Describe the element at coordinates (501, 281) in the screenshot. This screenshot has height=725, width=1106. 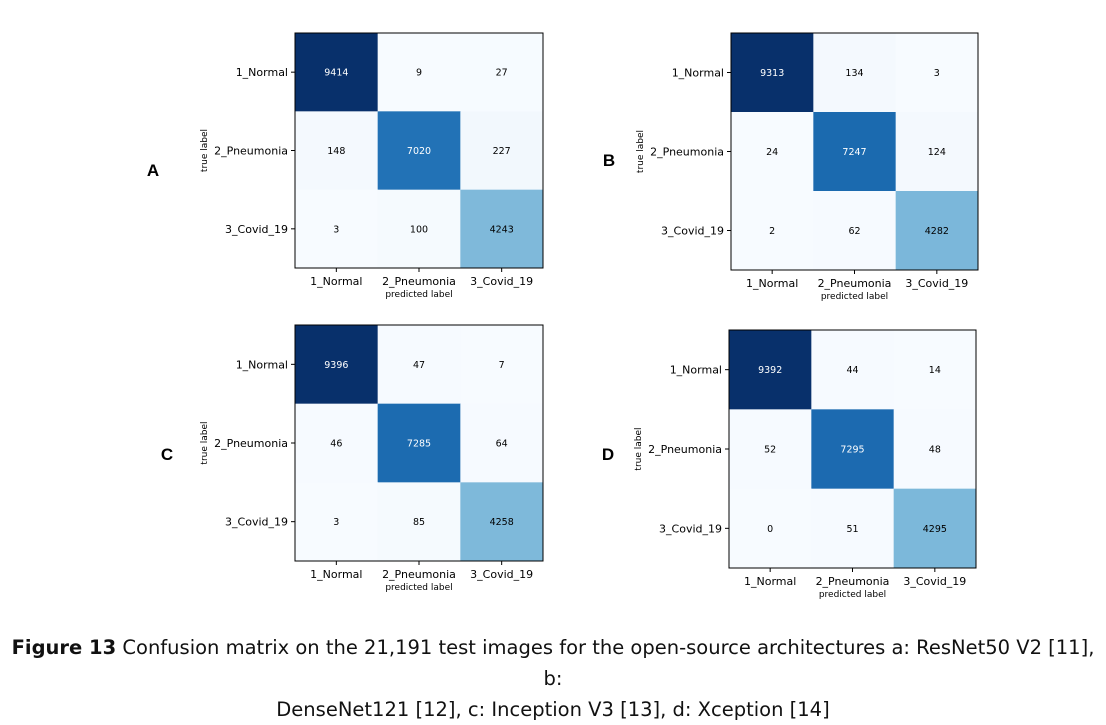
I see `panel-a-x-tick-label-2: 3_Covid_19` at that location.